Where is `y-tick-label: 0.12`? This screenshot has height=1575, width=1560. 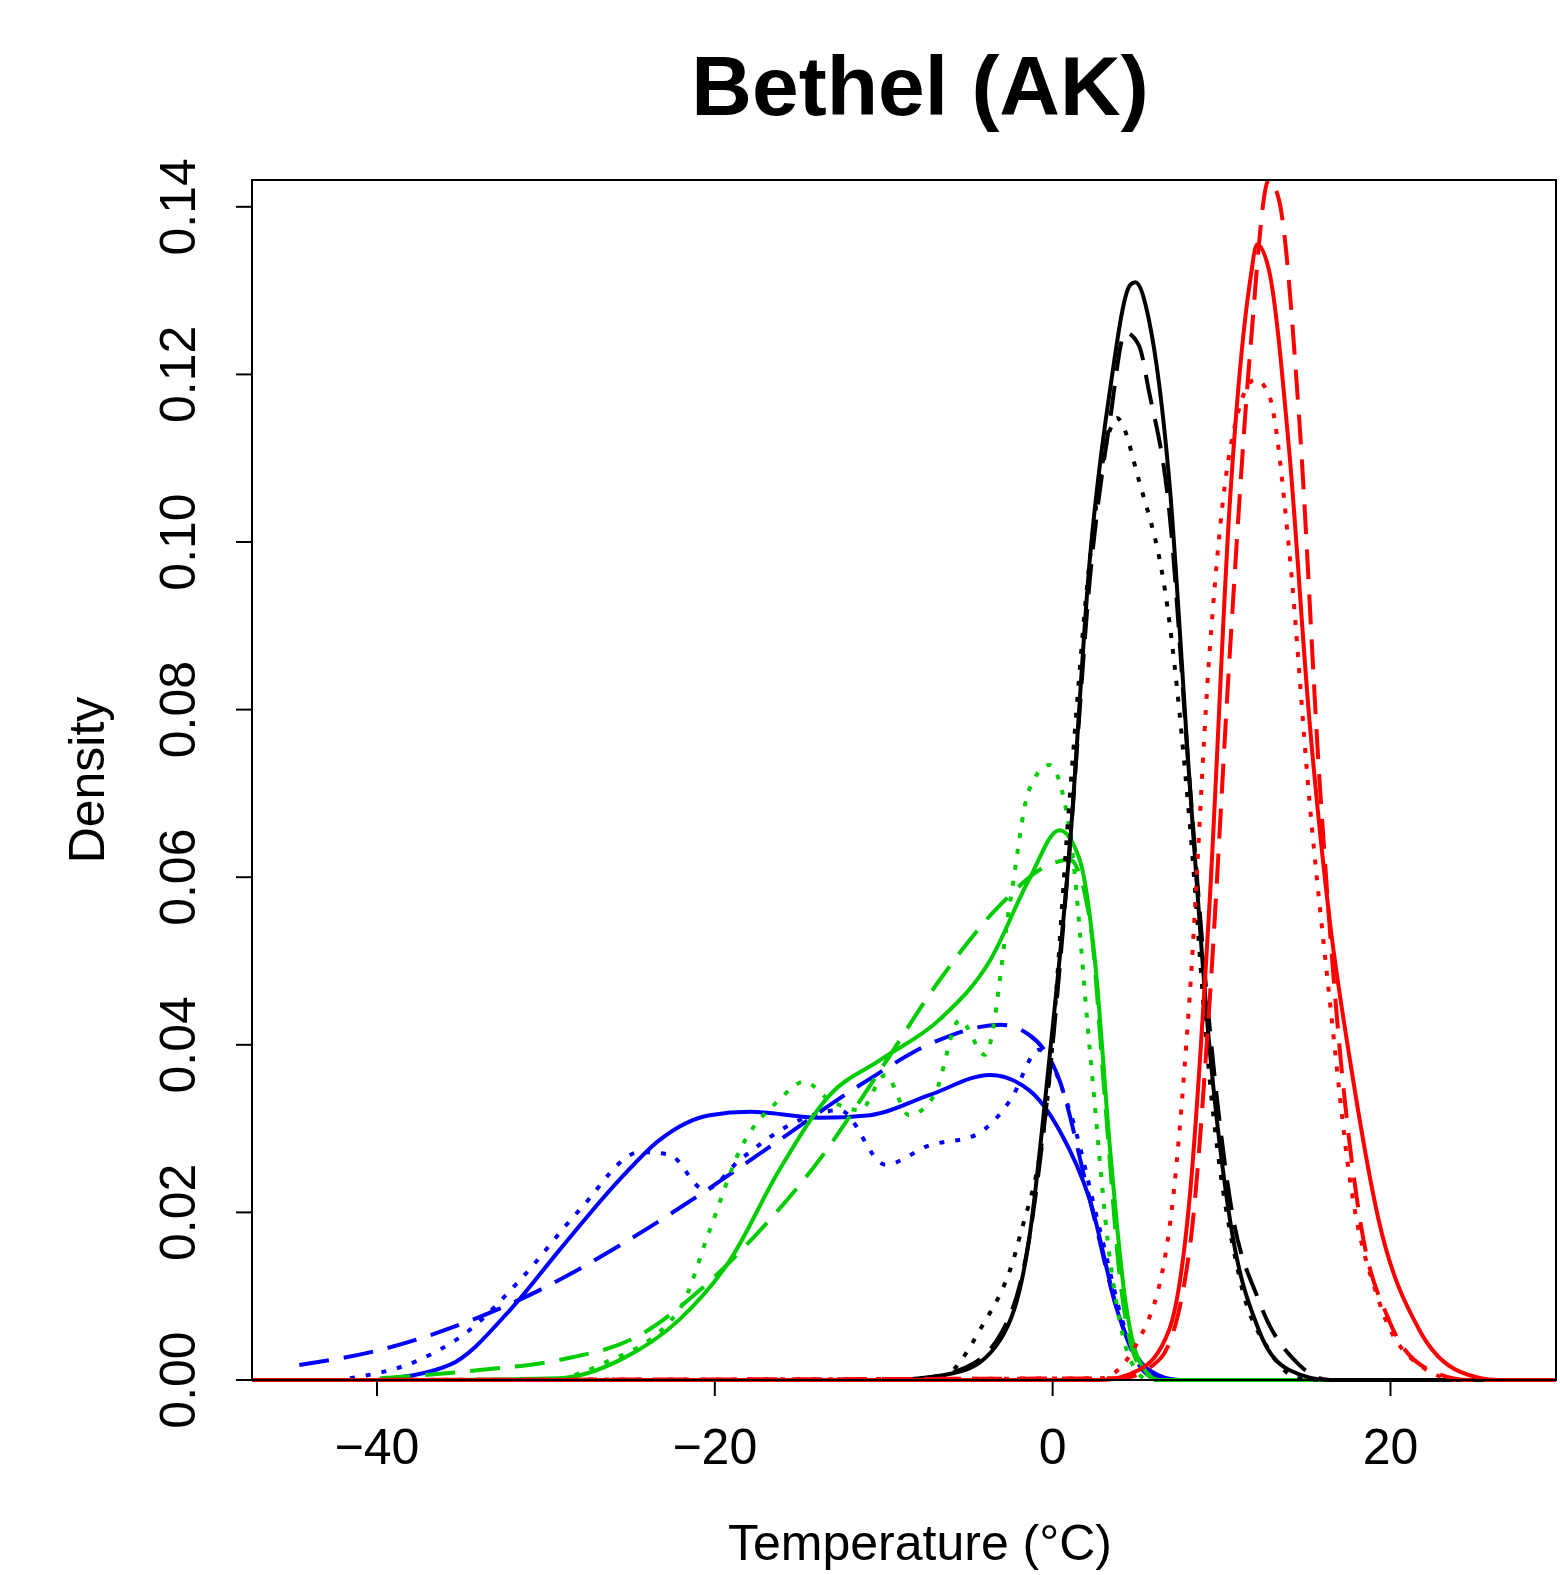 y-tick-label: 0.12 is located at coordinates (178, 374).